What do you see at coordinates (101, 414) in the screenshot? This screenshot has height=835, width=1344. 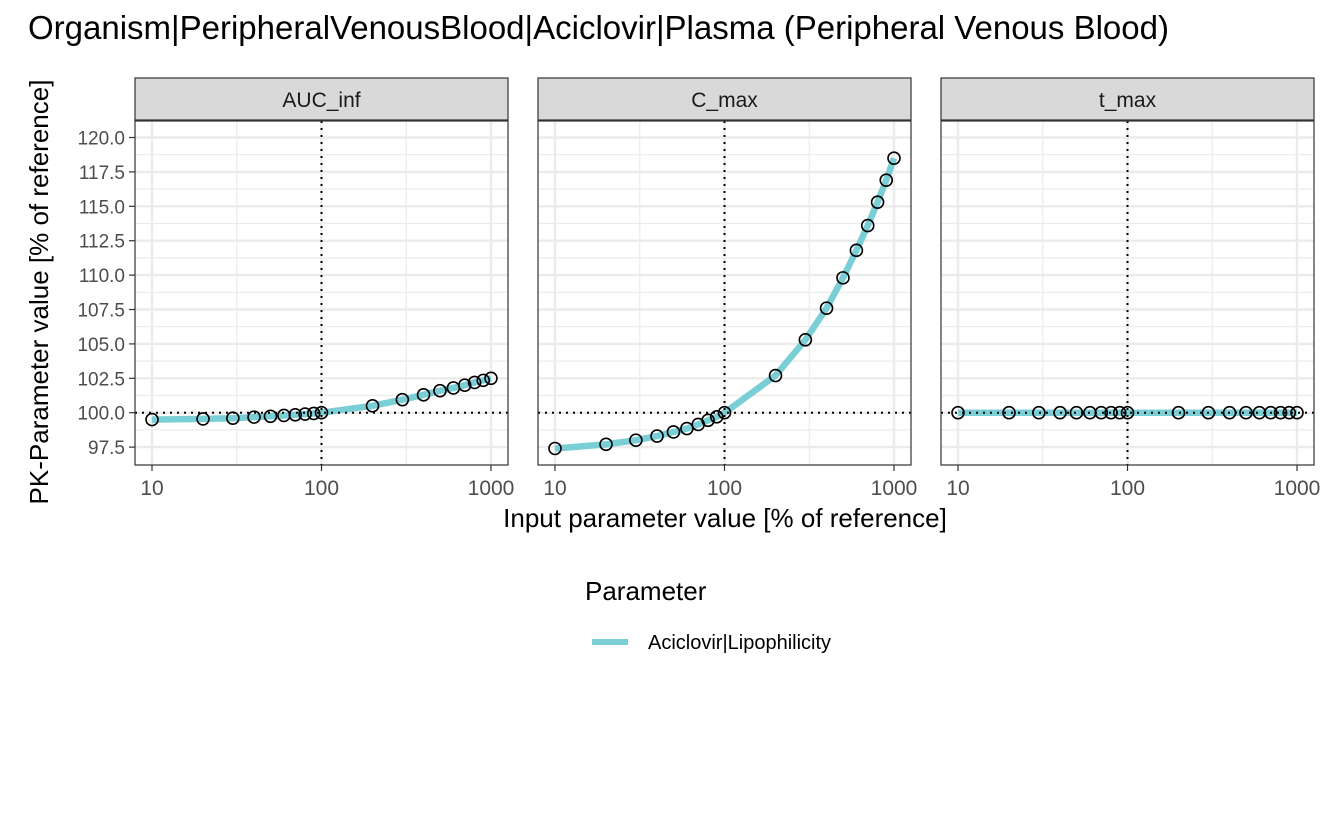 I see `y-tick-label: 100.0` at bounding box center [101, 414].